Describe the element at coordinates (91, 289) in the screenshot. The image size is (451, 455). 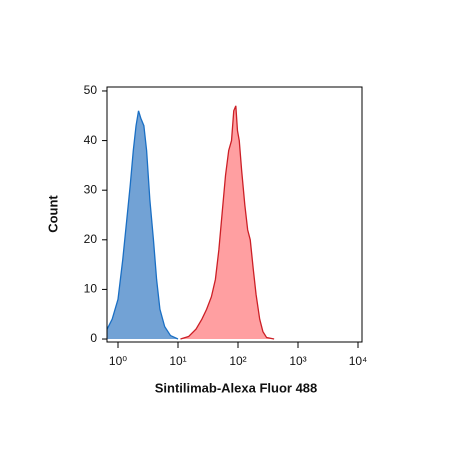
I see `y-tick-label: 10` at that location.